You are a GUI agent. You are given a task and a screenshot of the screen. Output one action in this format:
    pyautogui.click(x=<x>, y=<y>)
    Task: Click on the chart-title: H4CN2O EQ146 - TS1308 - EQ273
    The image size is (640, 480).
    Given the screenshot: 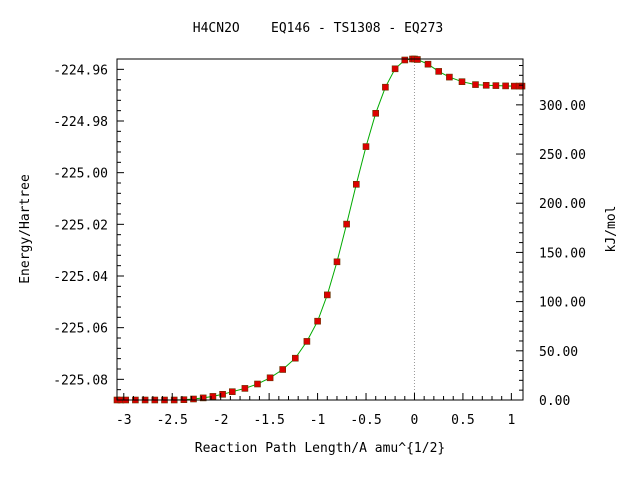 What is the action you would take?
    pyautogui.click(x=318, y=28)
    